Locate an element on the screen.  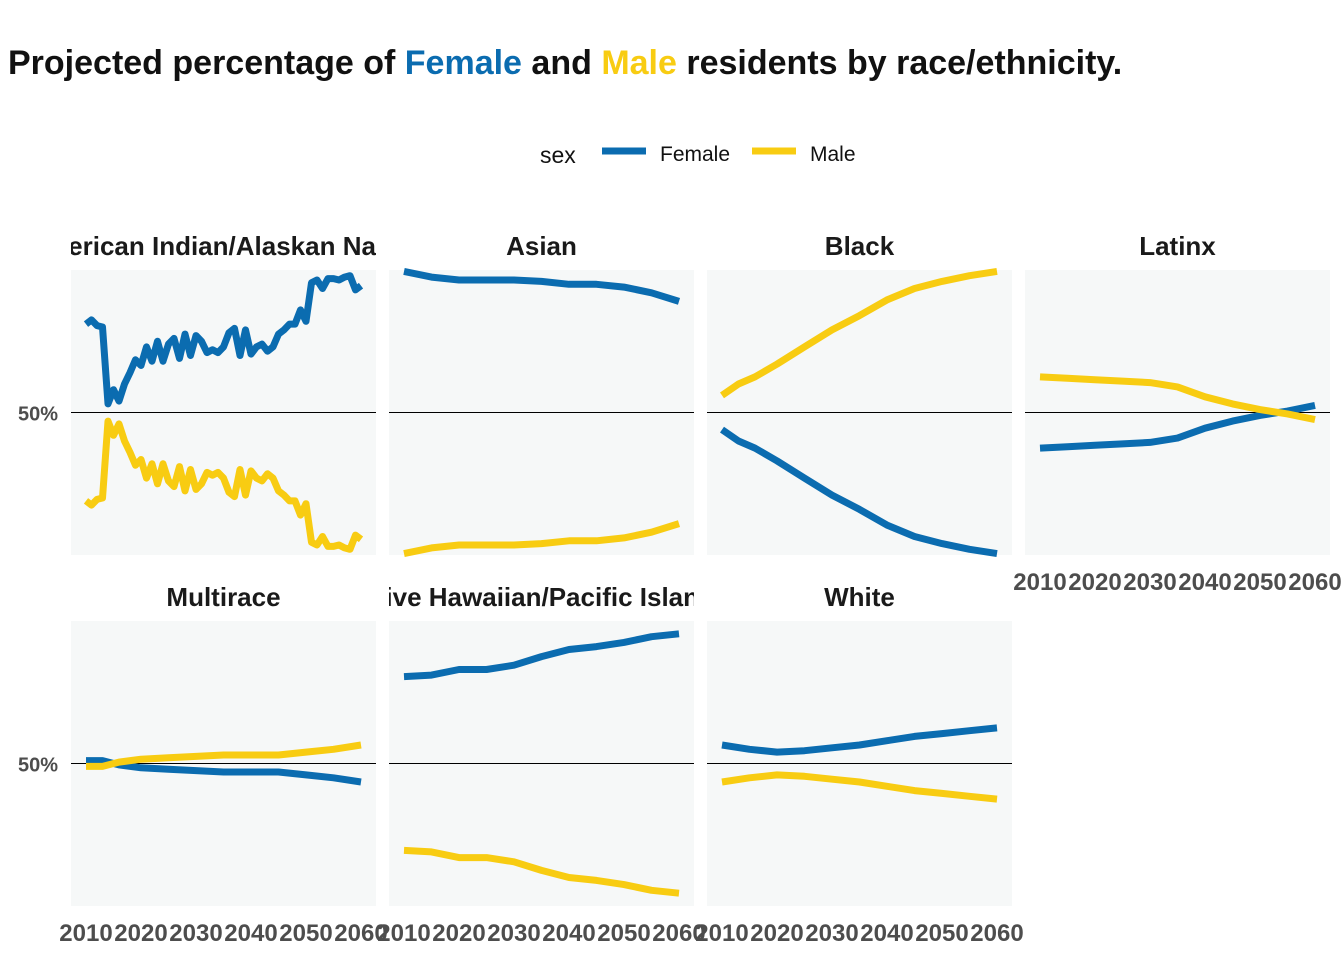
panel-white: White 2010 2020 2030 2040 2050 2060 is located at coordinates (859, 764).